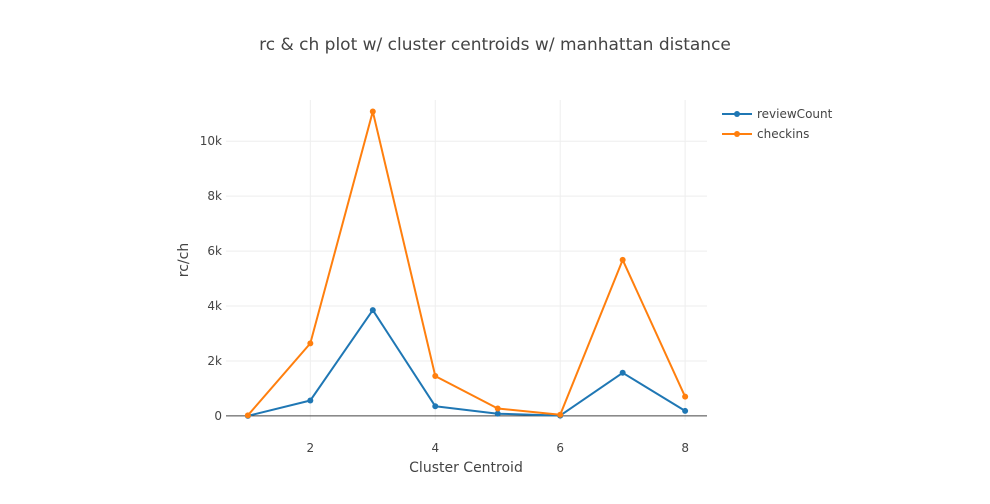 Image resolution: width=990 pixels, height=504 pixels. What do you see at coordinates (560, 448) in the screenshot?
I see `x-tick-label: 6` at bounding box center [560, 448].